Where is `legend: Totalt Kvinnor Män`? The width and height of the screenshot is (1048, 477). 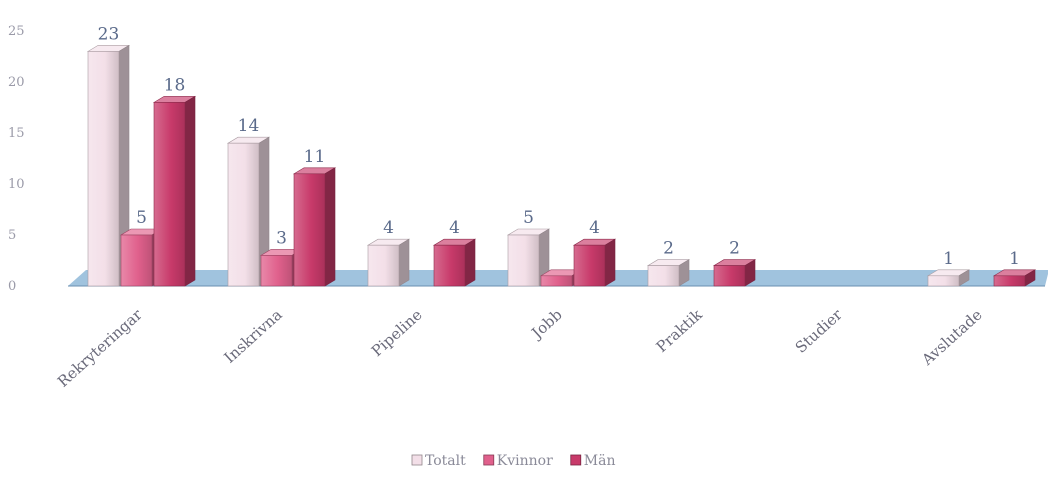
legend: Totalt Kvinnor Män is located at coordinates (513, 461).